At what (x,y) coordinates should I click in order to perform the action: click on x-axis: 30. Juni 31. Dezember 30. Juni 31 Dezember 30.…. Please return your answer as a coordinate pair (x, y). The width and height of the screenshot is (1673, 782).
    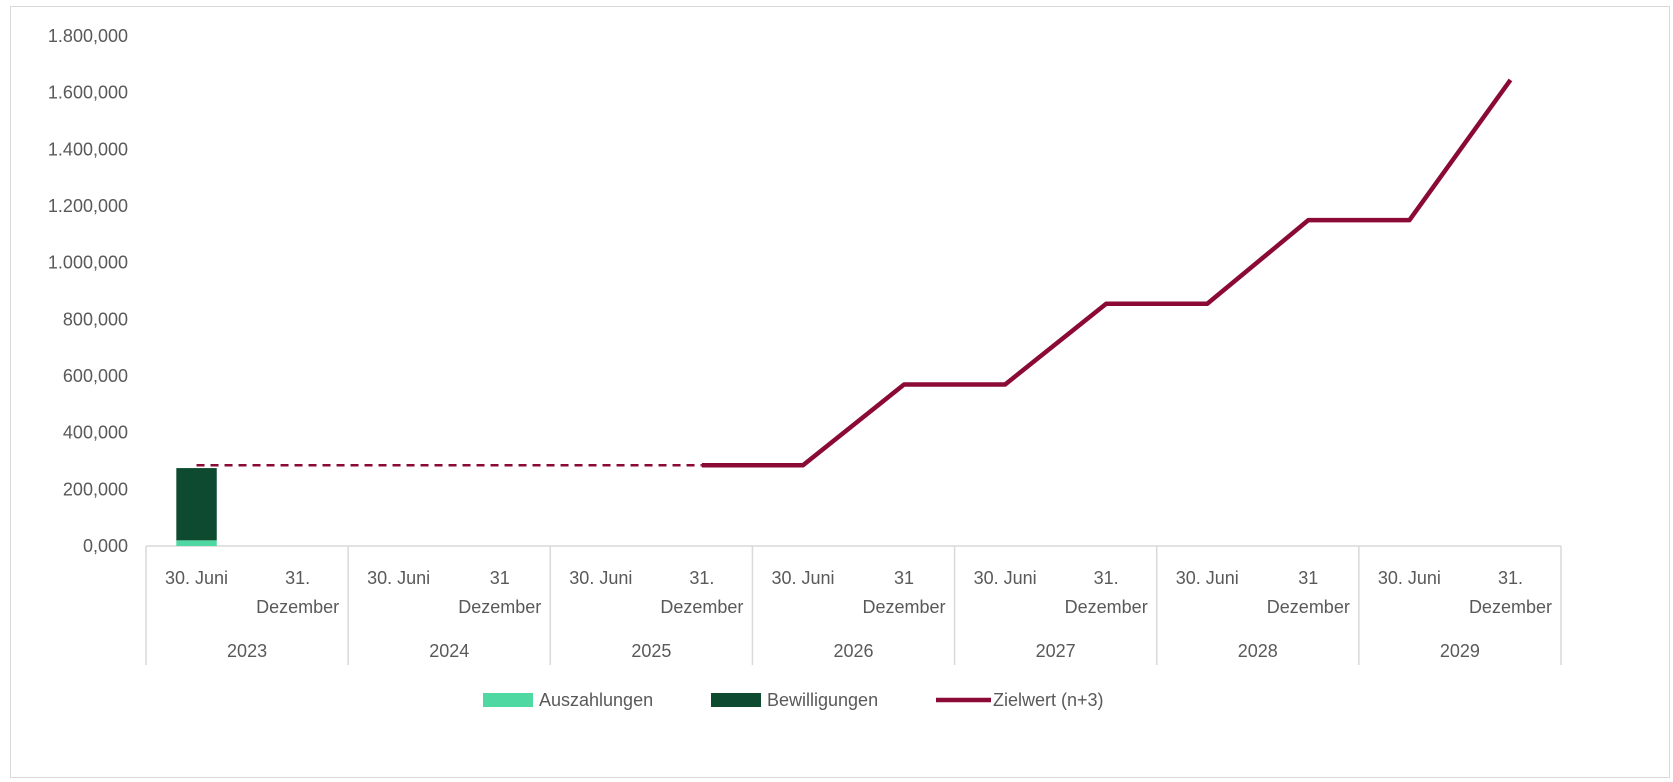
    Looking at the image, I should click on (853, 605).